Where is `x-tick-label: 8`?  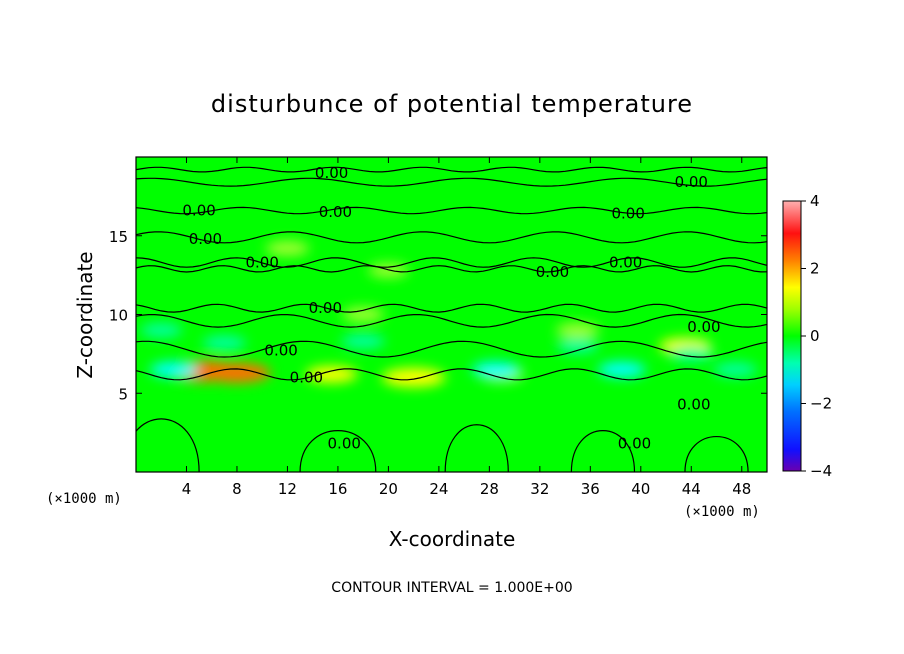
x-tick-label: 8 is located at coordinates (237, 489).